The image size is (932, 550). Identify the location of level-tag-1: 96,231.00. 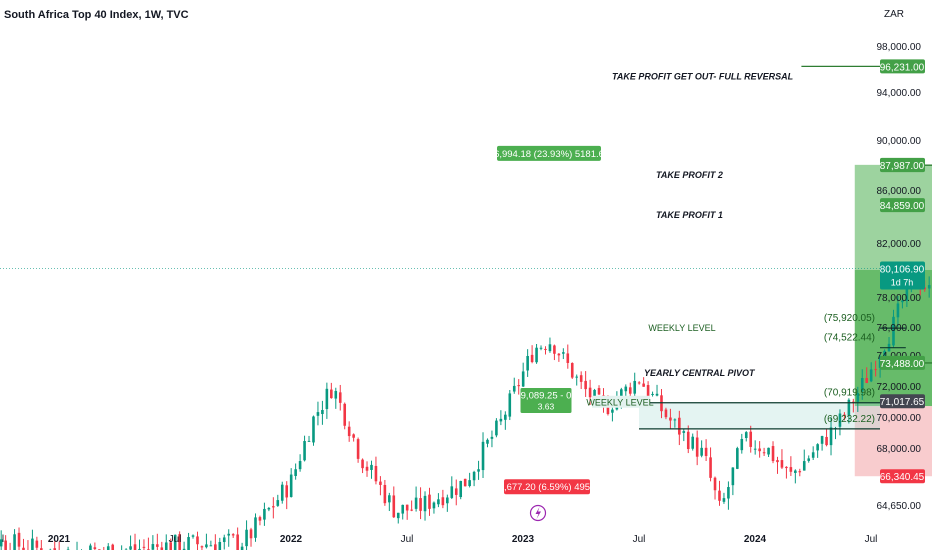
(902, 66).